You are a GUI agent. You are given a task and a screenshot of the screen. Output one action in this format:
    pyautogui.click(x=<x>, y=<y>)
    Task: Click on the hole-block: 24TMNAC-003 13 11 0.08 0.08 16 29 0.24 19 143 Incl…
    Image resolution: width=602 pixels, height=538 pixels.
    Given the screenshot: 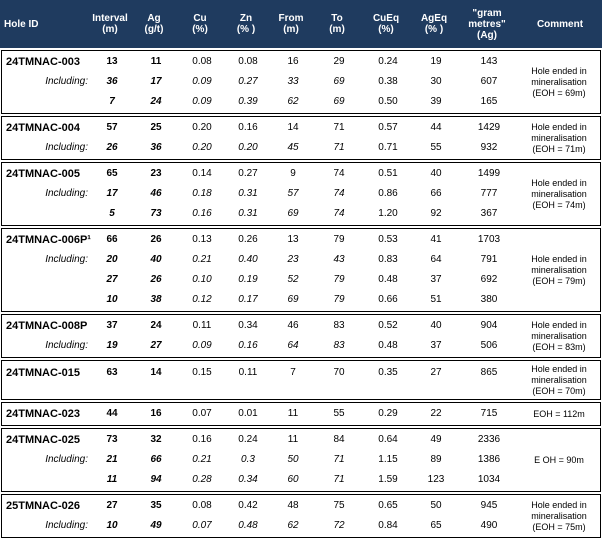 What is the action you would take?
    pyautogui.click(x=301, y=82)
    